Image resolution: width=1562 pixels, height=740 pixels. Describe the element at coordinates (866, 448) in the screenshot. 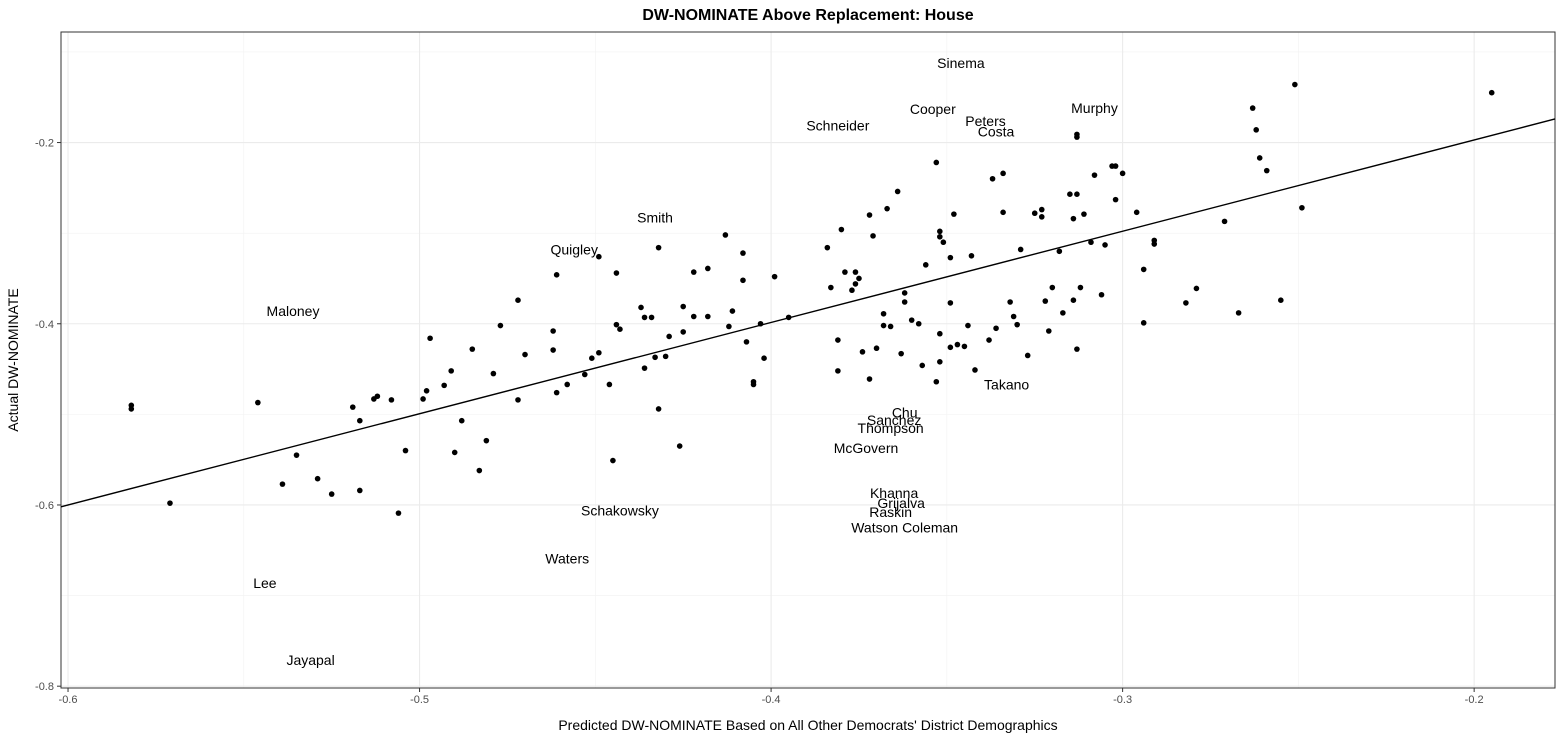

I see `point-label: McGovern` at that location.